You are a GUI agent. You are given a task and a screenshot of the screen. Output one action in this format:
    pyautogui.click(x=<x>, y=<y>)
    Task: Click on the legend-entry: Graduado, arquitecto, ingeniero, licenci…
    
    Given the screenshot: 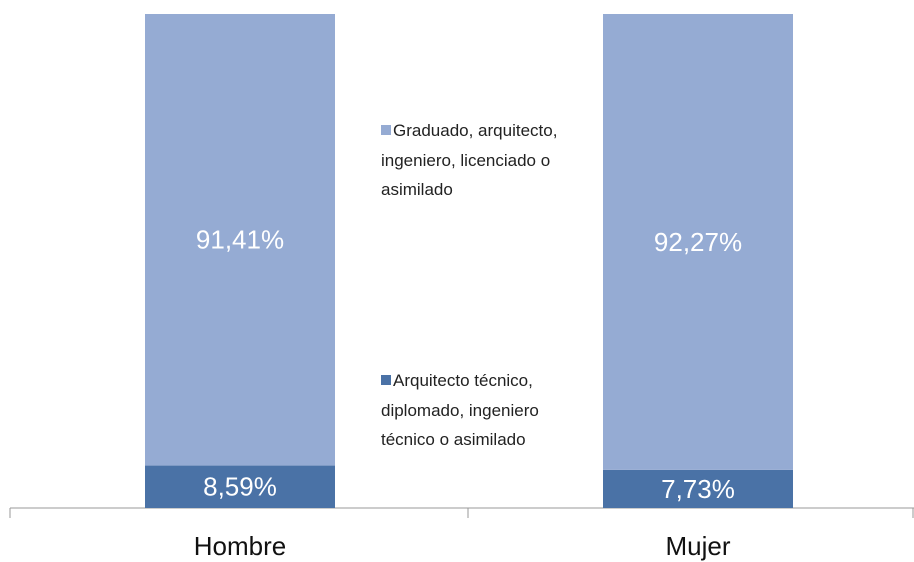 What is the action you would take?
    pyautogui.click(x=483, y=160)
    